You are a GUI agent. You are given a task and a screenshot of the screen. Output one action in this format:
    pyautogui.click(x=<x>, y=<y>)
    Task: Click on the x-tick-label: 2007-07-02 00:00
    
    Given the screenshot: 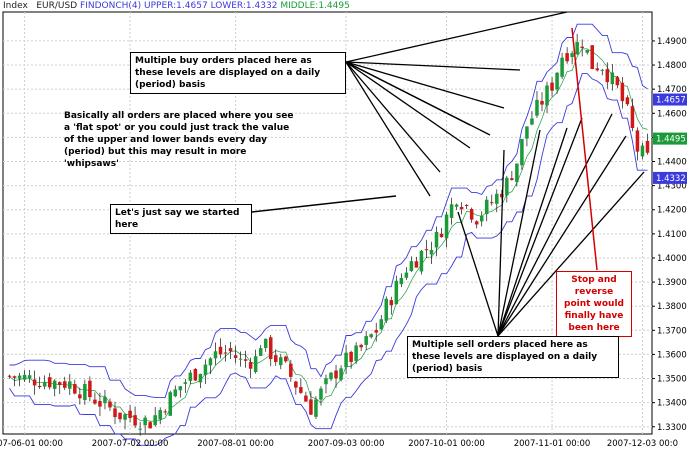 What is the action you would take?
    pyautogui.click(x=130, y=444)
    